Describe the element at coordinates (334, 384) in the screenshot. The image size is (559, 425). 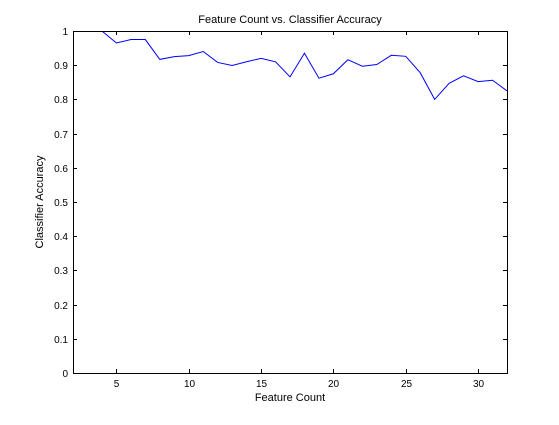
I see `x-tick-label: 20` at that location.